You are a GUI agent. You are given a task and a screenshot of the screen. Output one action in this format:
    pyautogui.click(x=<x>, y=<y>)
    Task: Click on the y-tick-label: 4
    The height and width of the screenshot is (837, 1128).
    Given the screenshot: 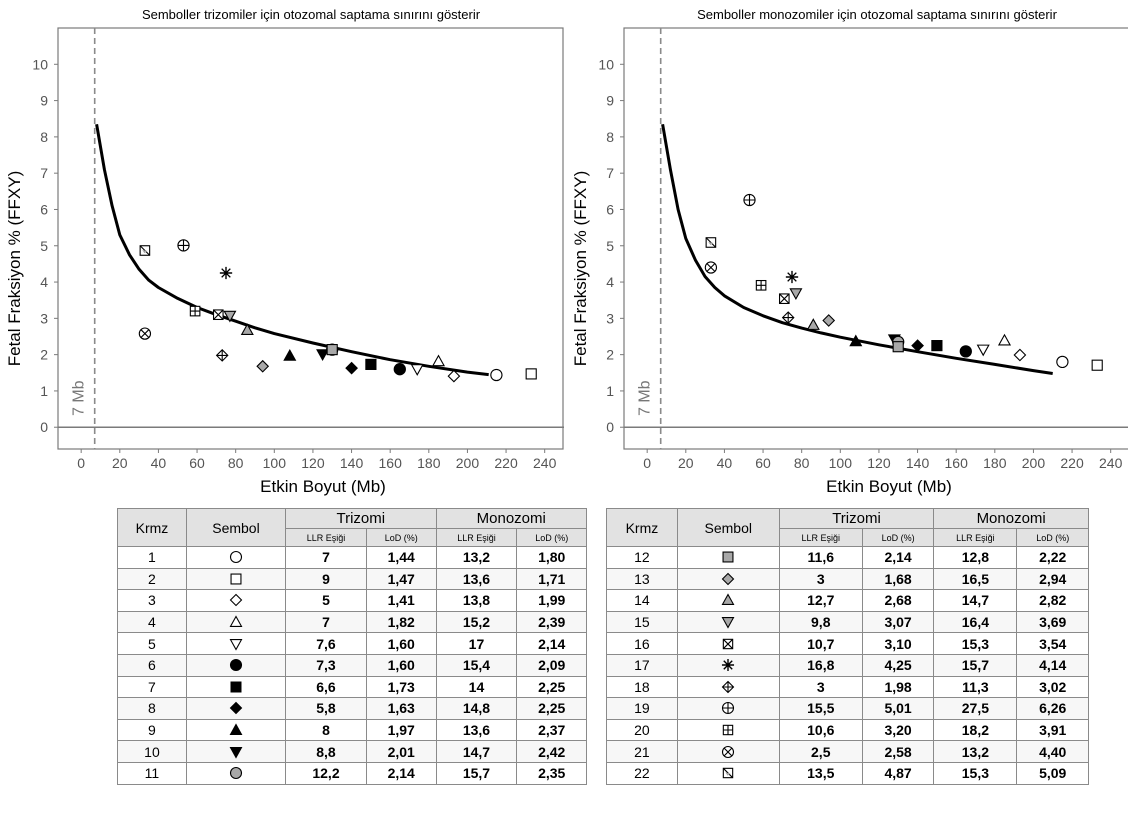 What is the action you would take?
    pyautogui.click(x=44, y=282)
    